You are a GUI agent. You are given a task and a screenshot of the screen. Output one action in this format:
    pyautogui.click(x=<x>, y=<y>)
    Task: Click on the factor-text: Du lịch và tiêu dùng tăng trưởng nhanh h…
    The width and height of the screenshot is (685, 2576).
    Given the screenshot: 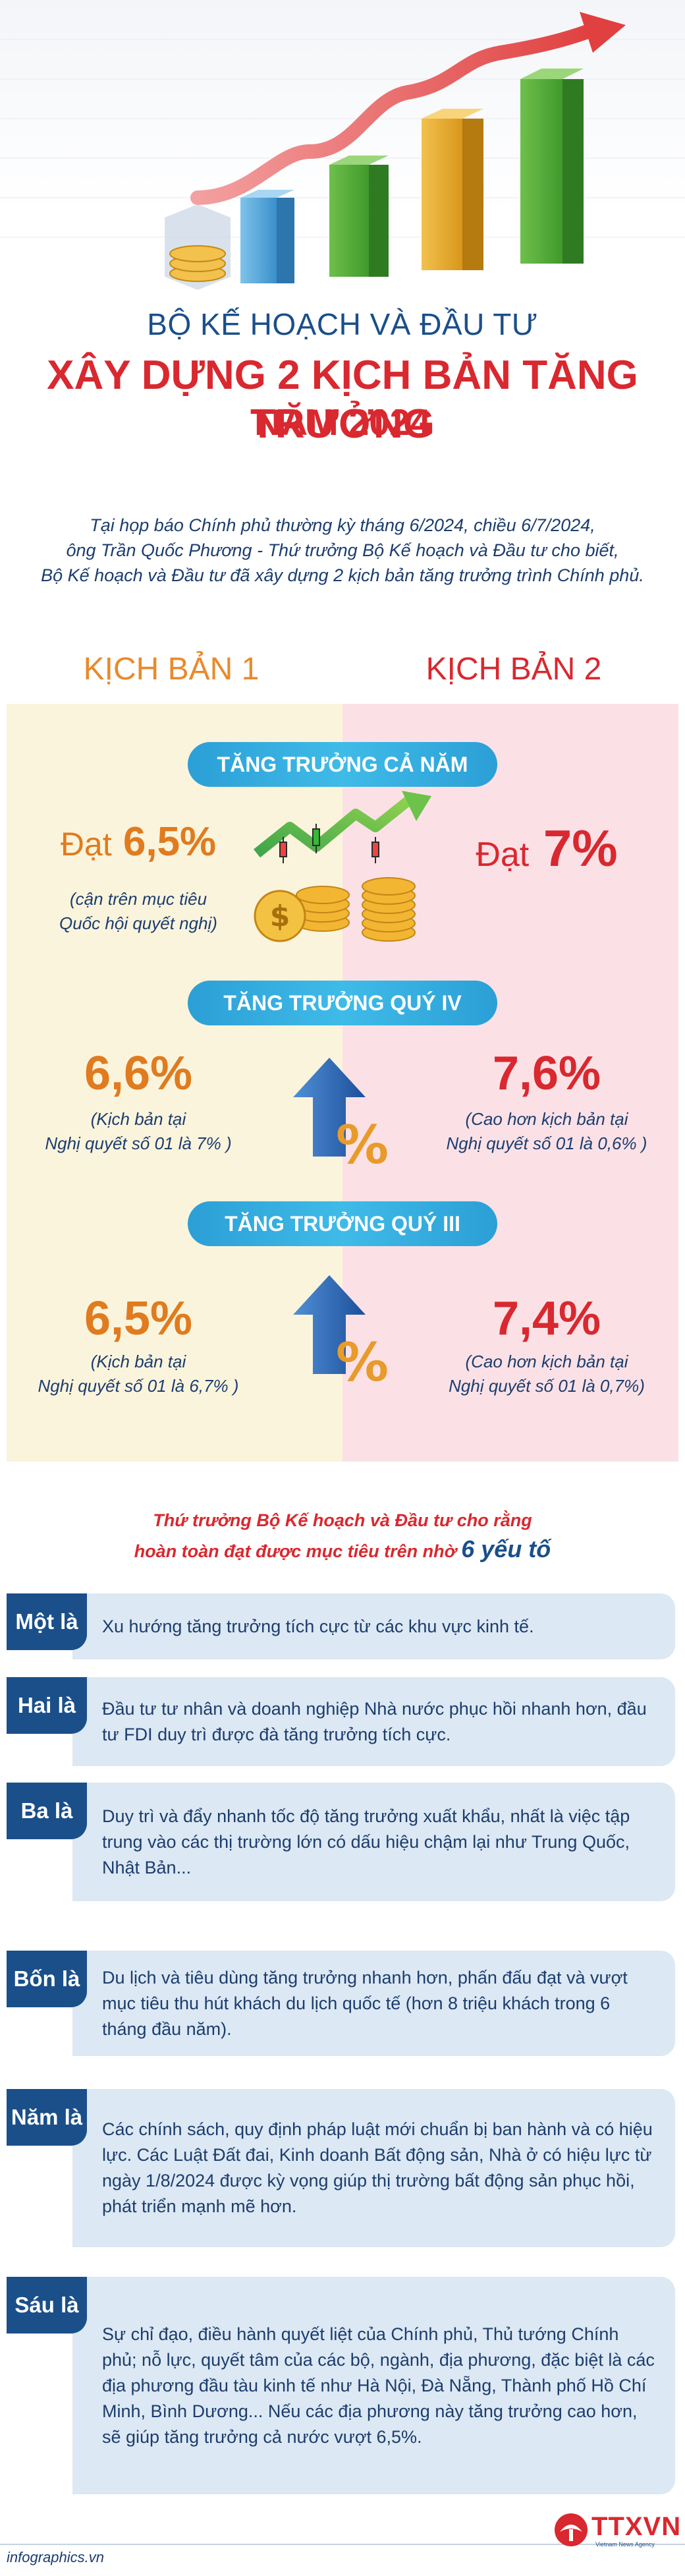 What is the action you would take?
    pyautogui.click(x=378, y=2004)
    